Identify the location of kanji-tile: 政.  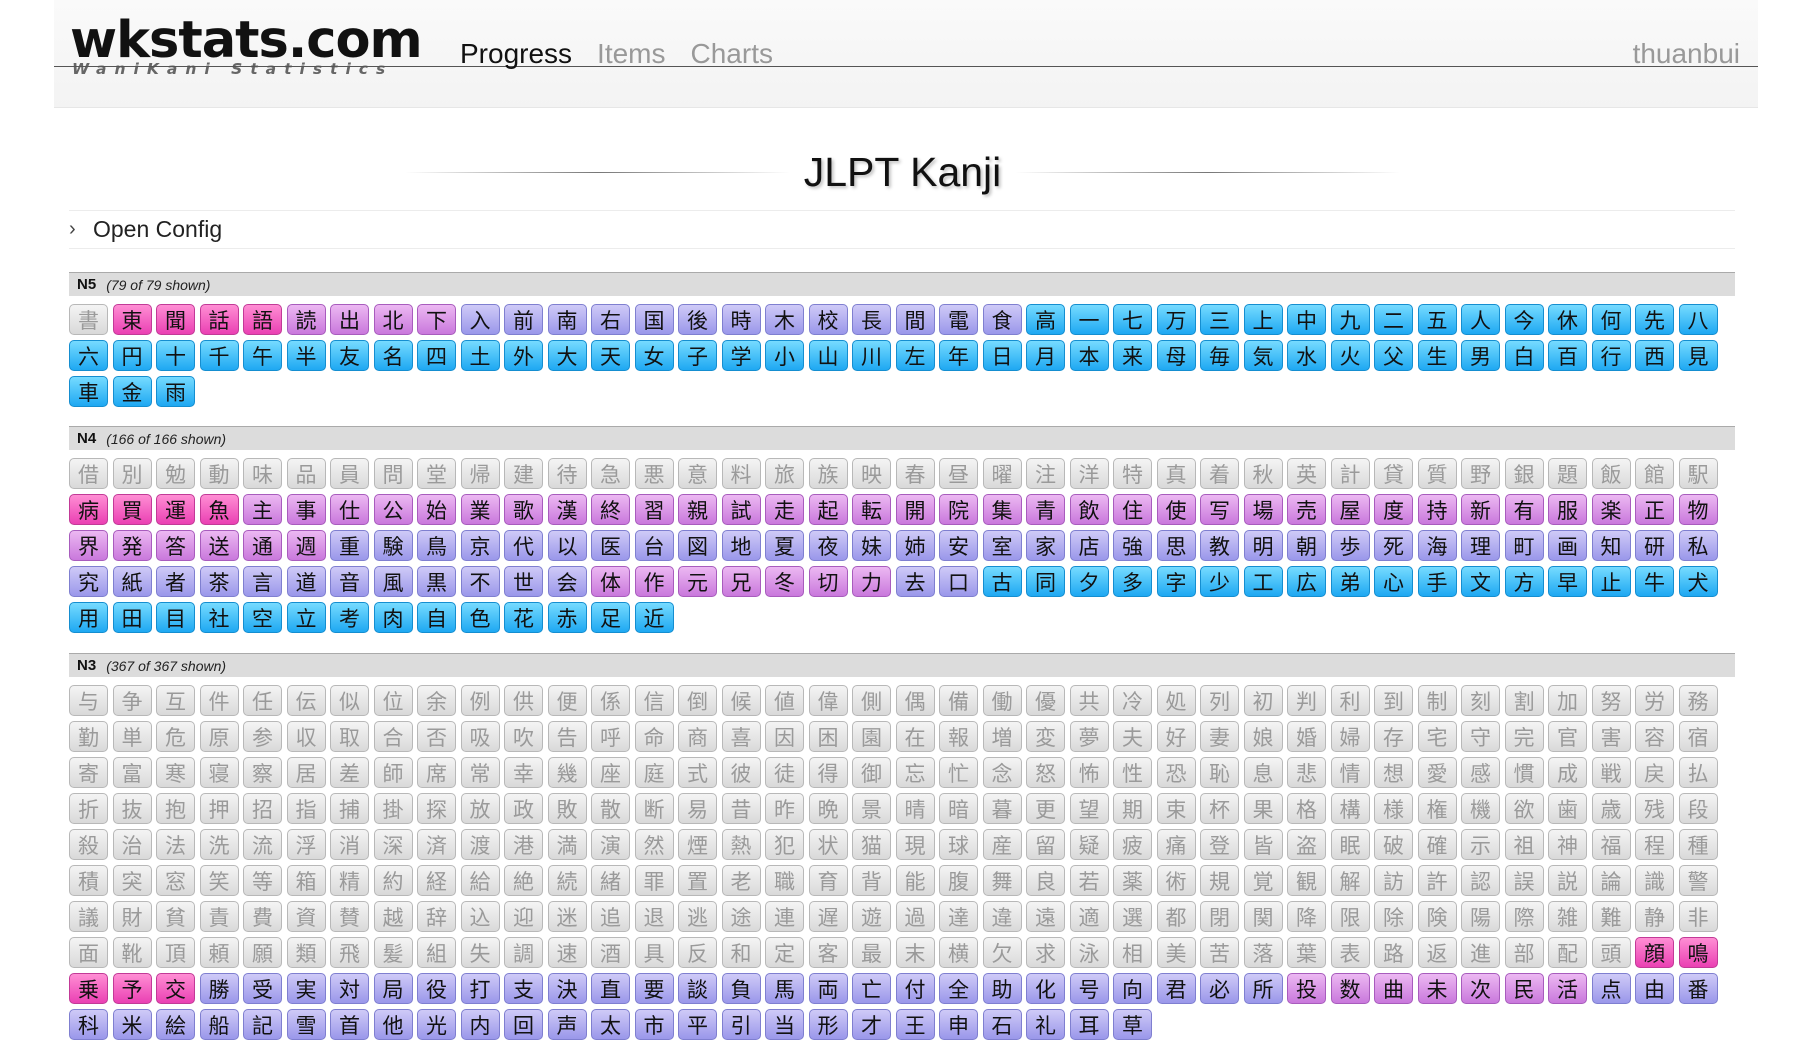
(523, 808).